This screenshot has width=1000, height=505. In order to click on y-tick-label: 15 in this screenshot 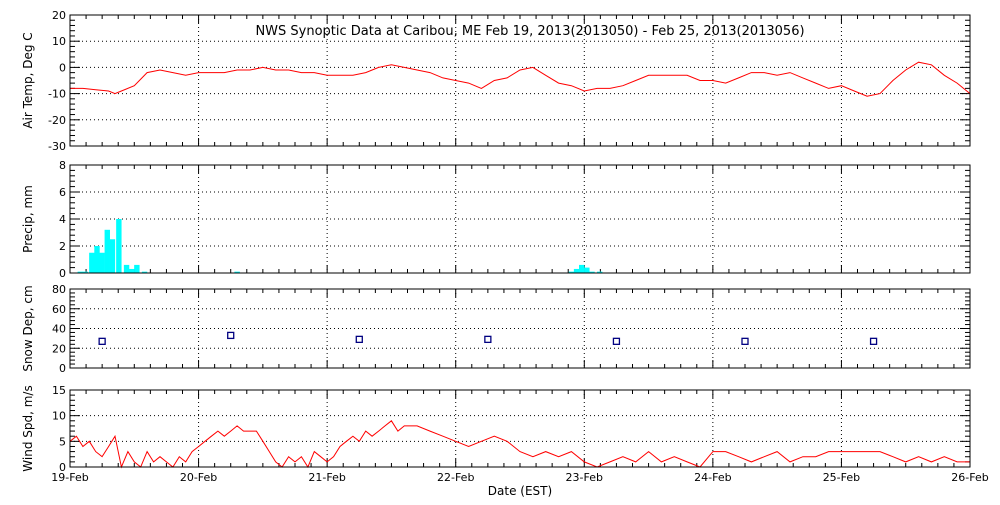, I will do `click(59, 390)`.